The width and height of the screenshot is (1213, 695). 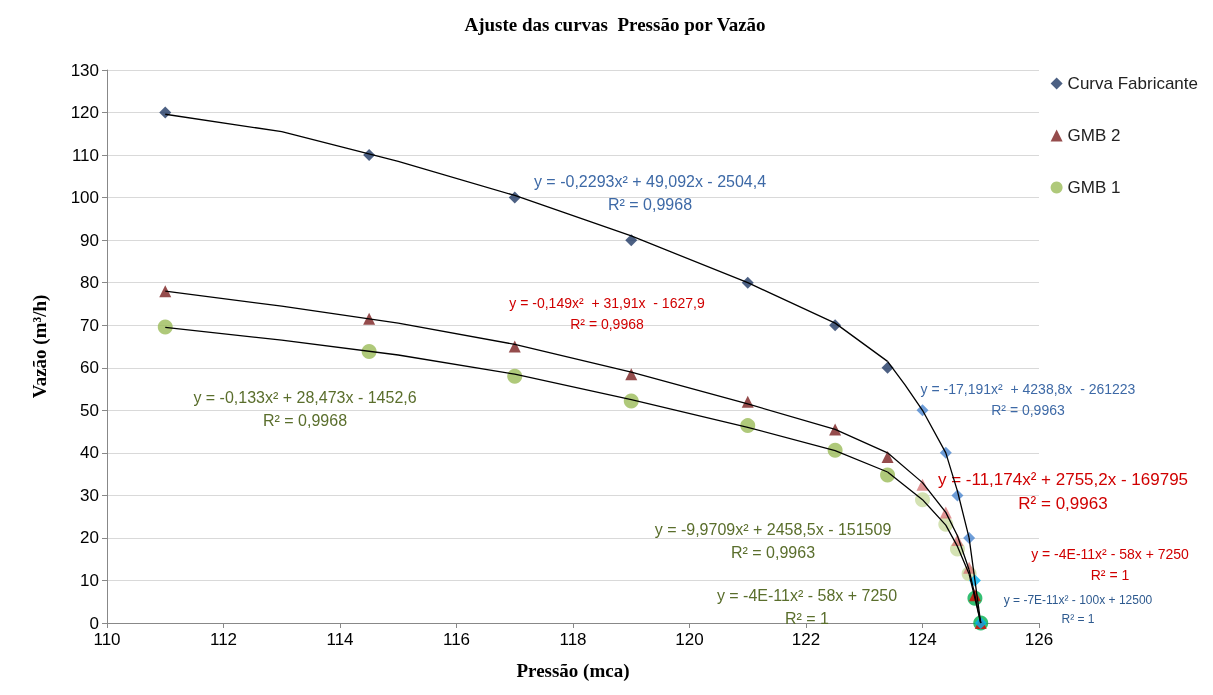 What do you see at coordinates (1078, 609) in the screenshot?
I see `annotation: y = -7E-11x² - 100x + 12500 R² = 1` at bounding box center [1078, 609].